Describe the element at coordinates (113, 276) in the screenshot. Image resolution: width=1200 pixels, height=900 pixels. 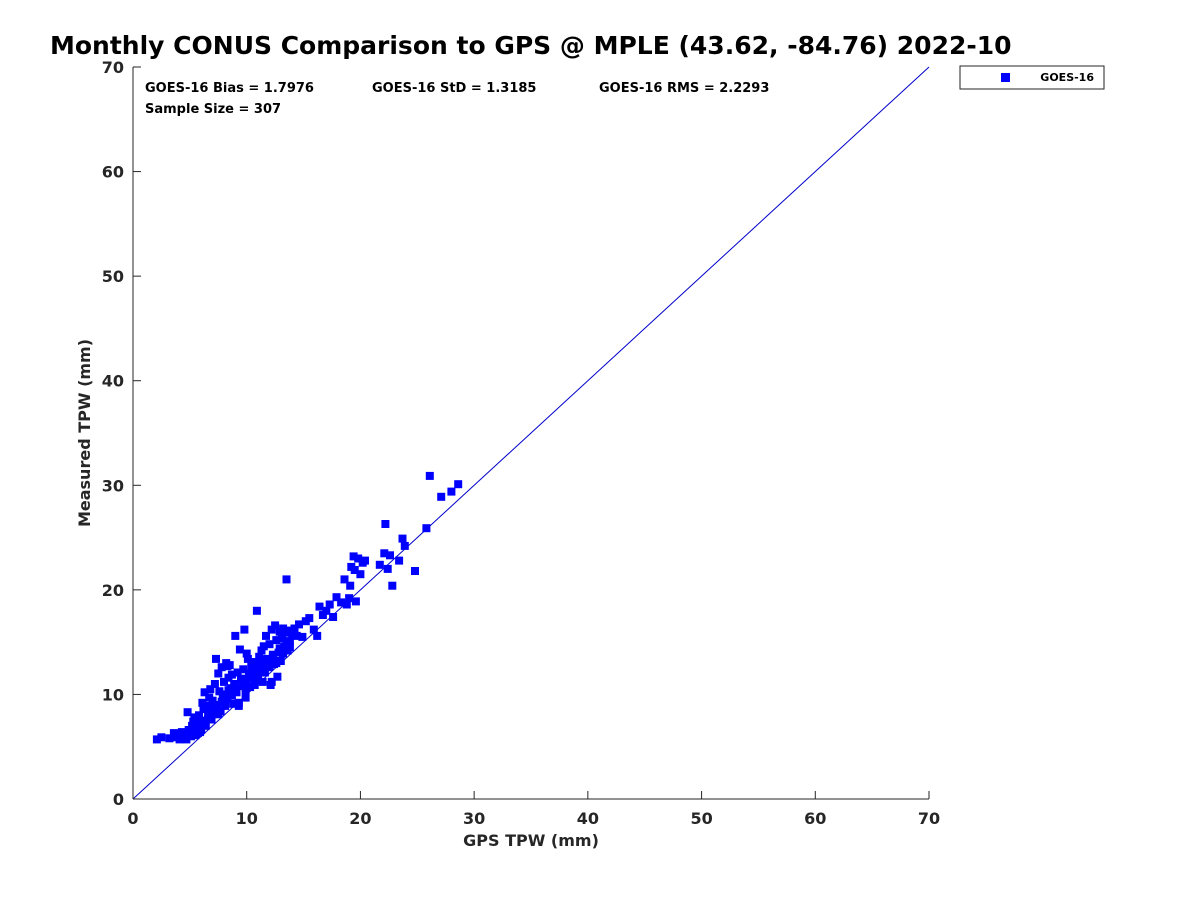
I see `y-tick-label: 50` at that location.